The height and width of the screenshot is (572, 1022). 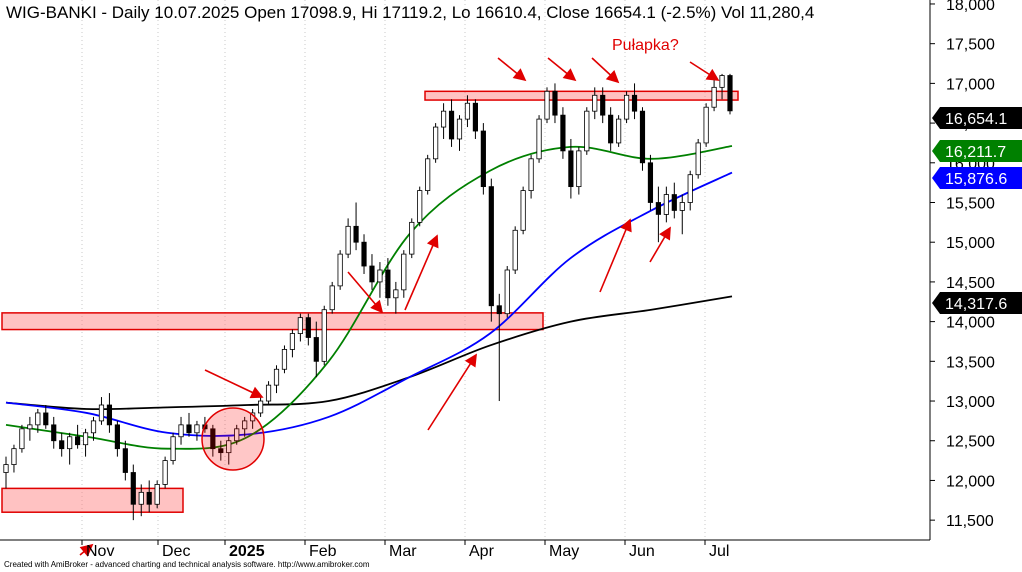 What do you see at coordinates (642, 551) in the screenshot?
I see `x-tick-label: Jun` at bounding box center [642, 551].